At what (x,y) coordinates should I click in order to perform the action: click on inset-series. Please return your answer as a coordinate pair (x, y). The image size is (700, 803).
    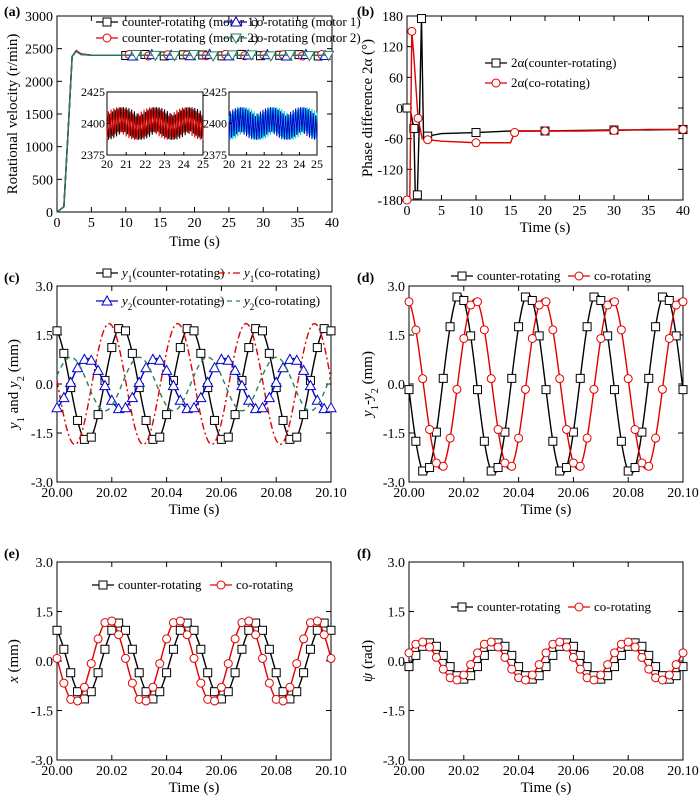
    Looking at the image, I should click on (155, 123).